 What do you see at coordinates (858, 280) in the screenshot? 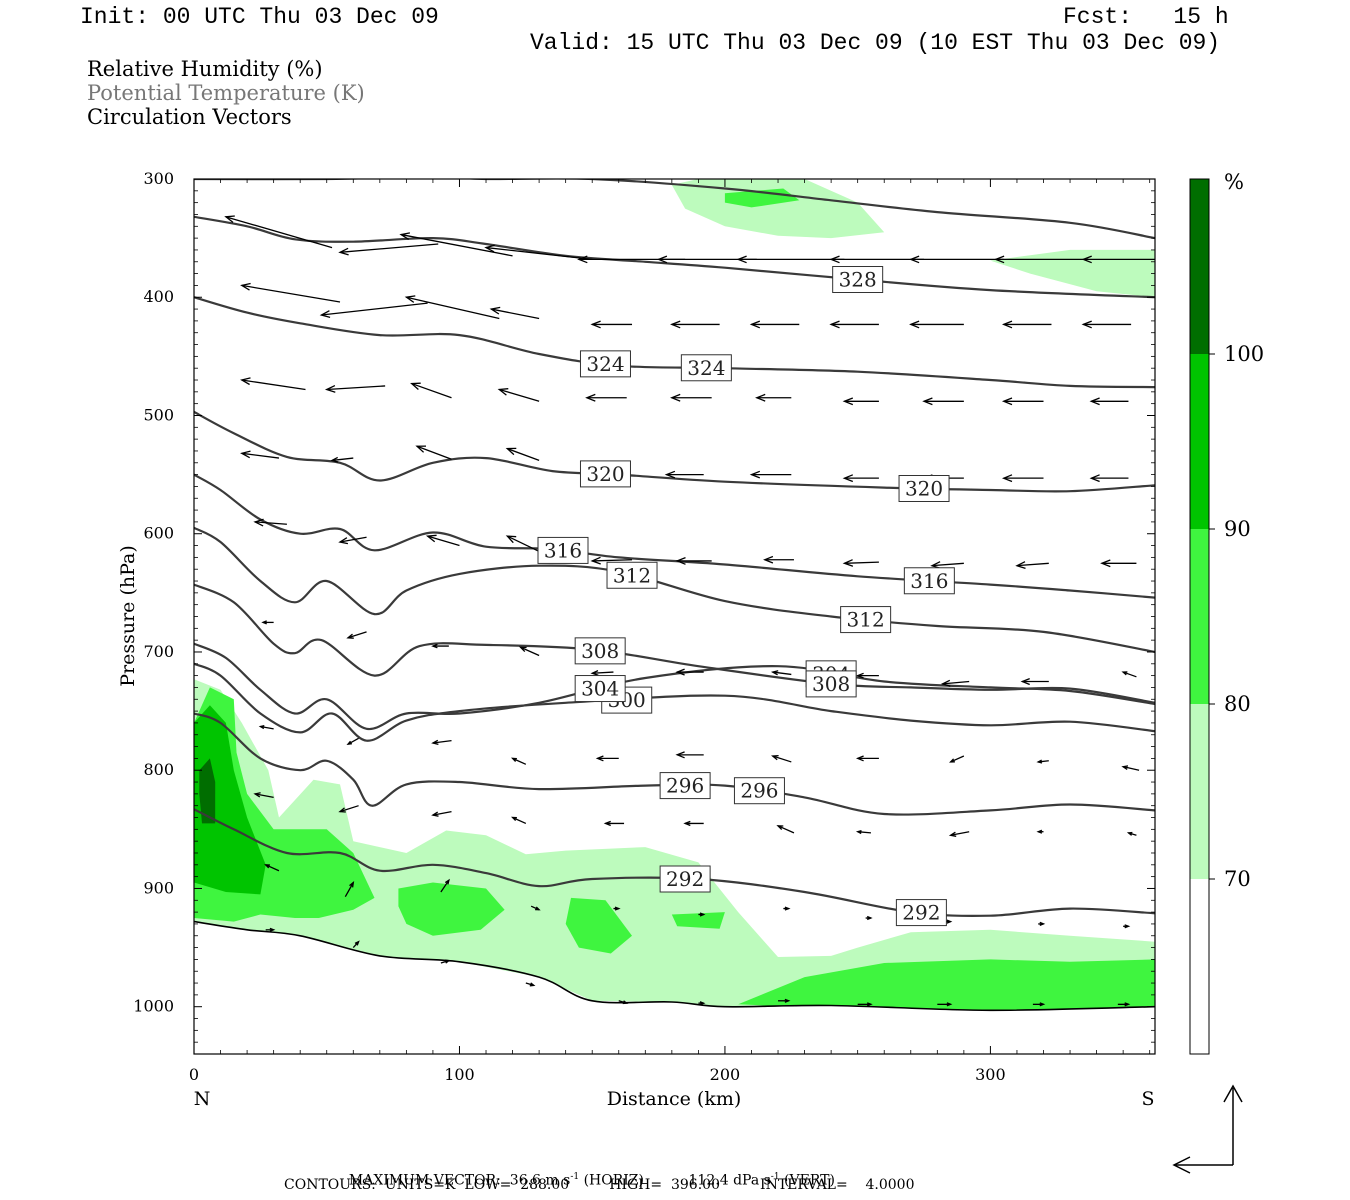
I see `contour-label-328: 328` at bounding box center [858, 280].